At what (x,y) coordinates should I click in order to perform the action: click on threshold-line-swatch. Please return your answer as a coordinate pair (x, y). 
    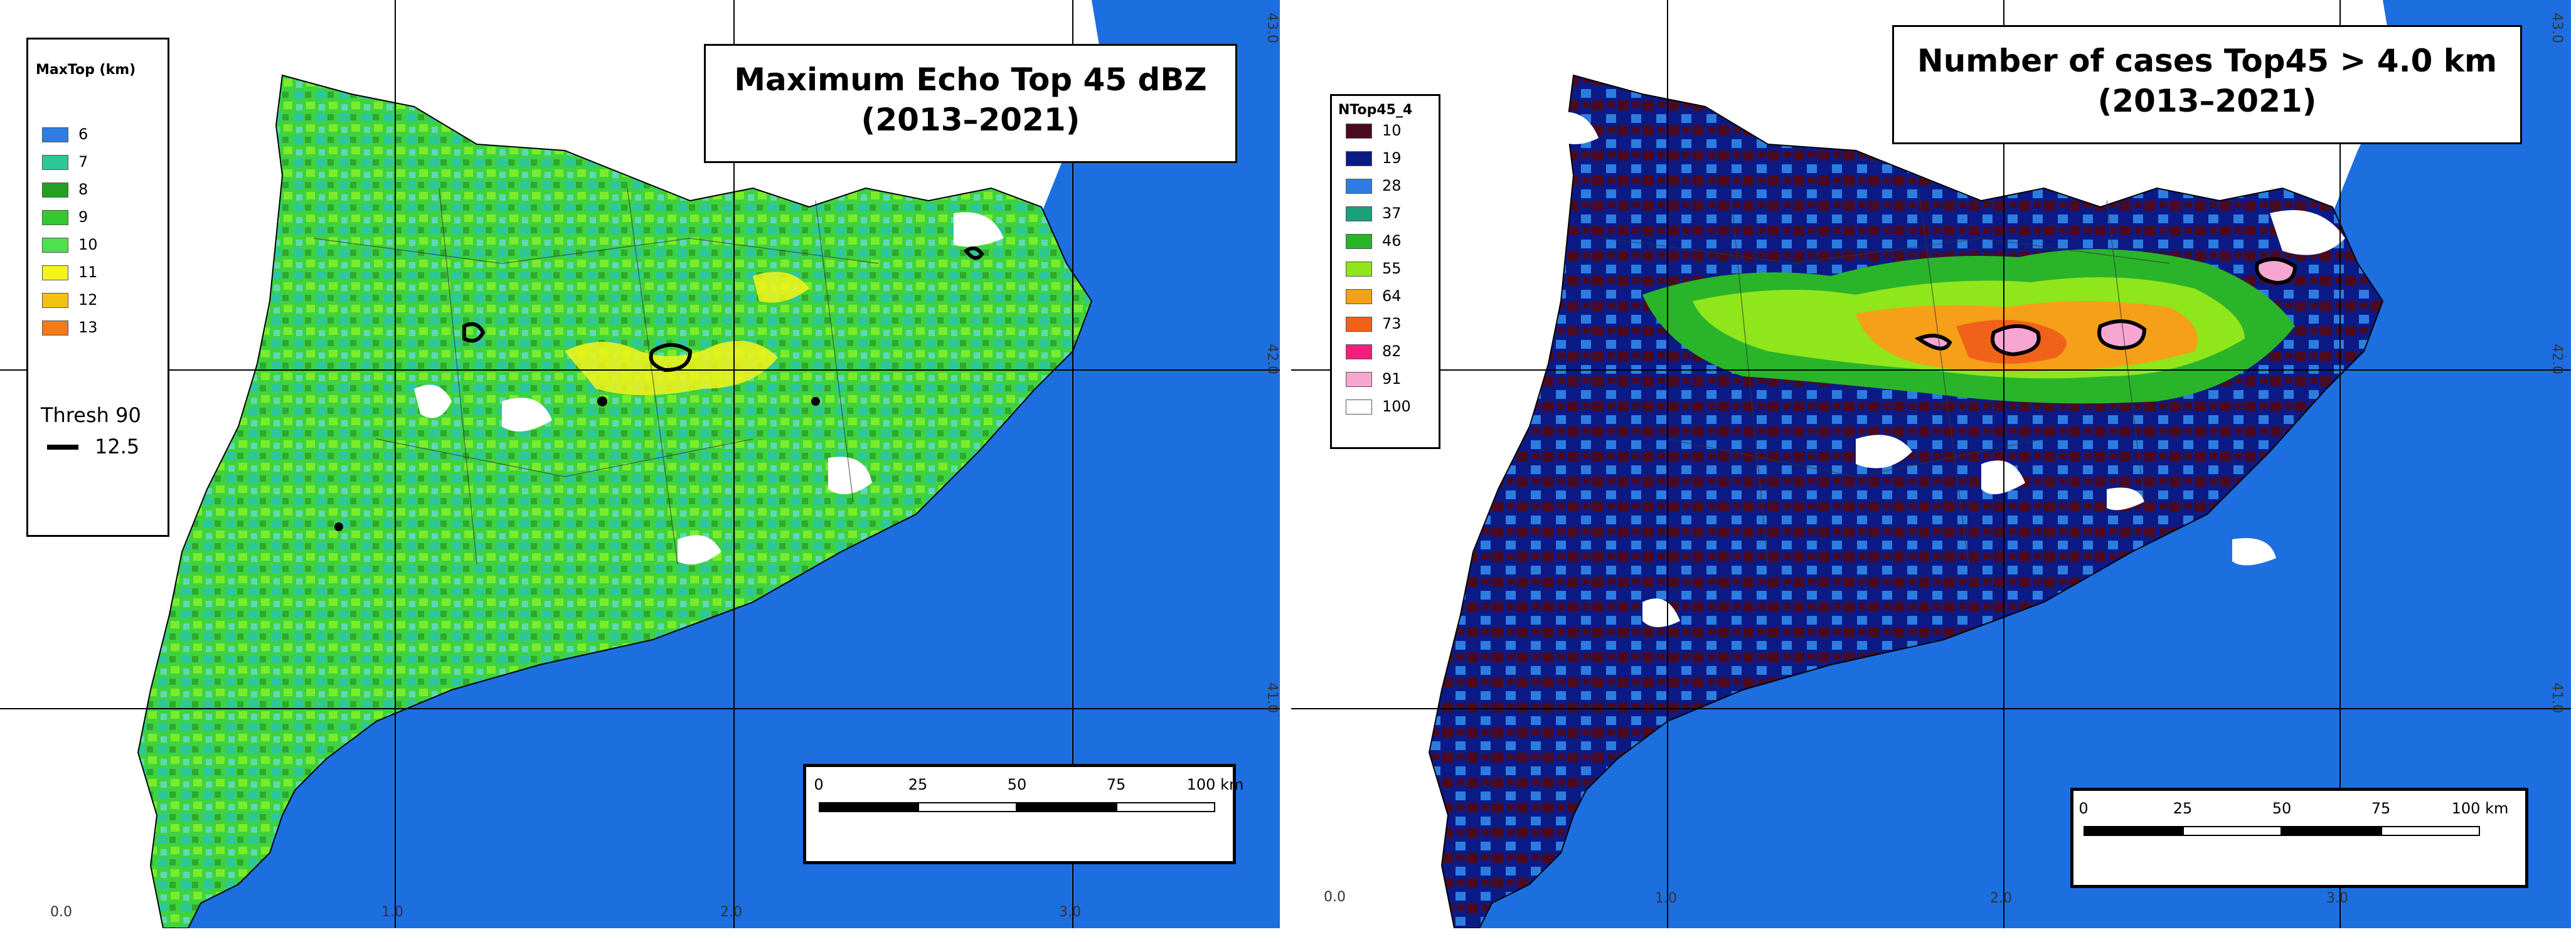
    Looking at the image, I should click on (63, 448).